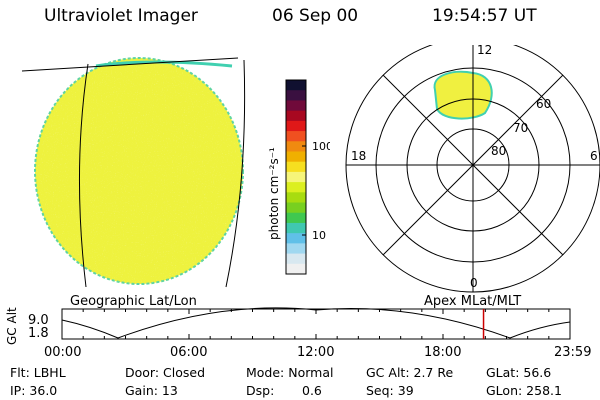  I want to click on y-axis-title: GC Alt, so click(12, 326).